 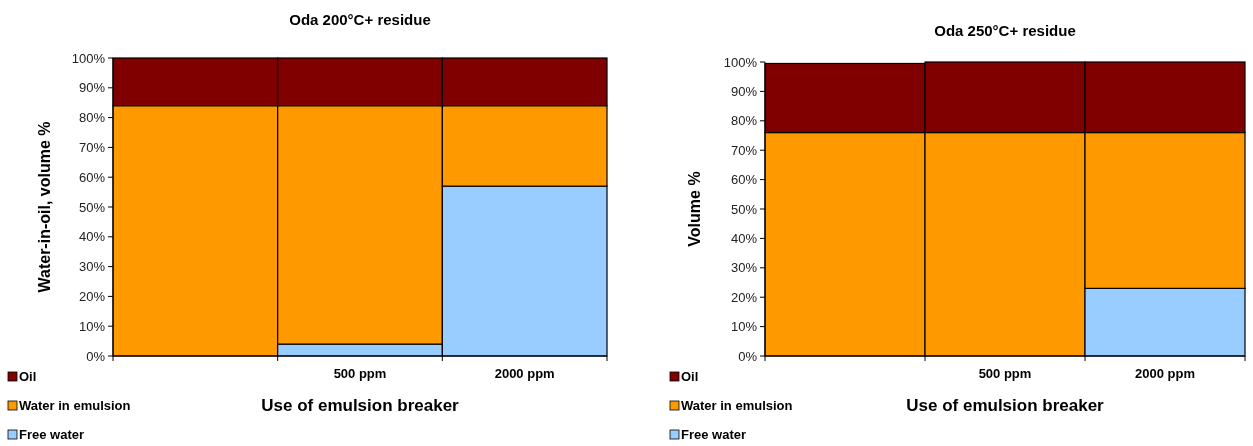 I want to click on y-axis-title: Water-in-oil, volume %, so click(x=44, y=207).